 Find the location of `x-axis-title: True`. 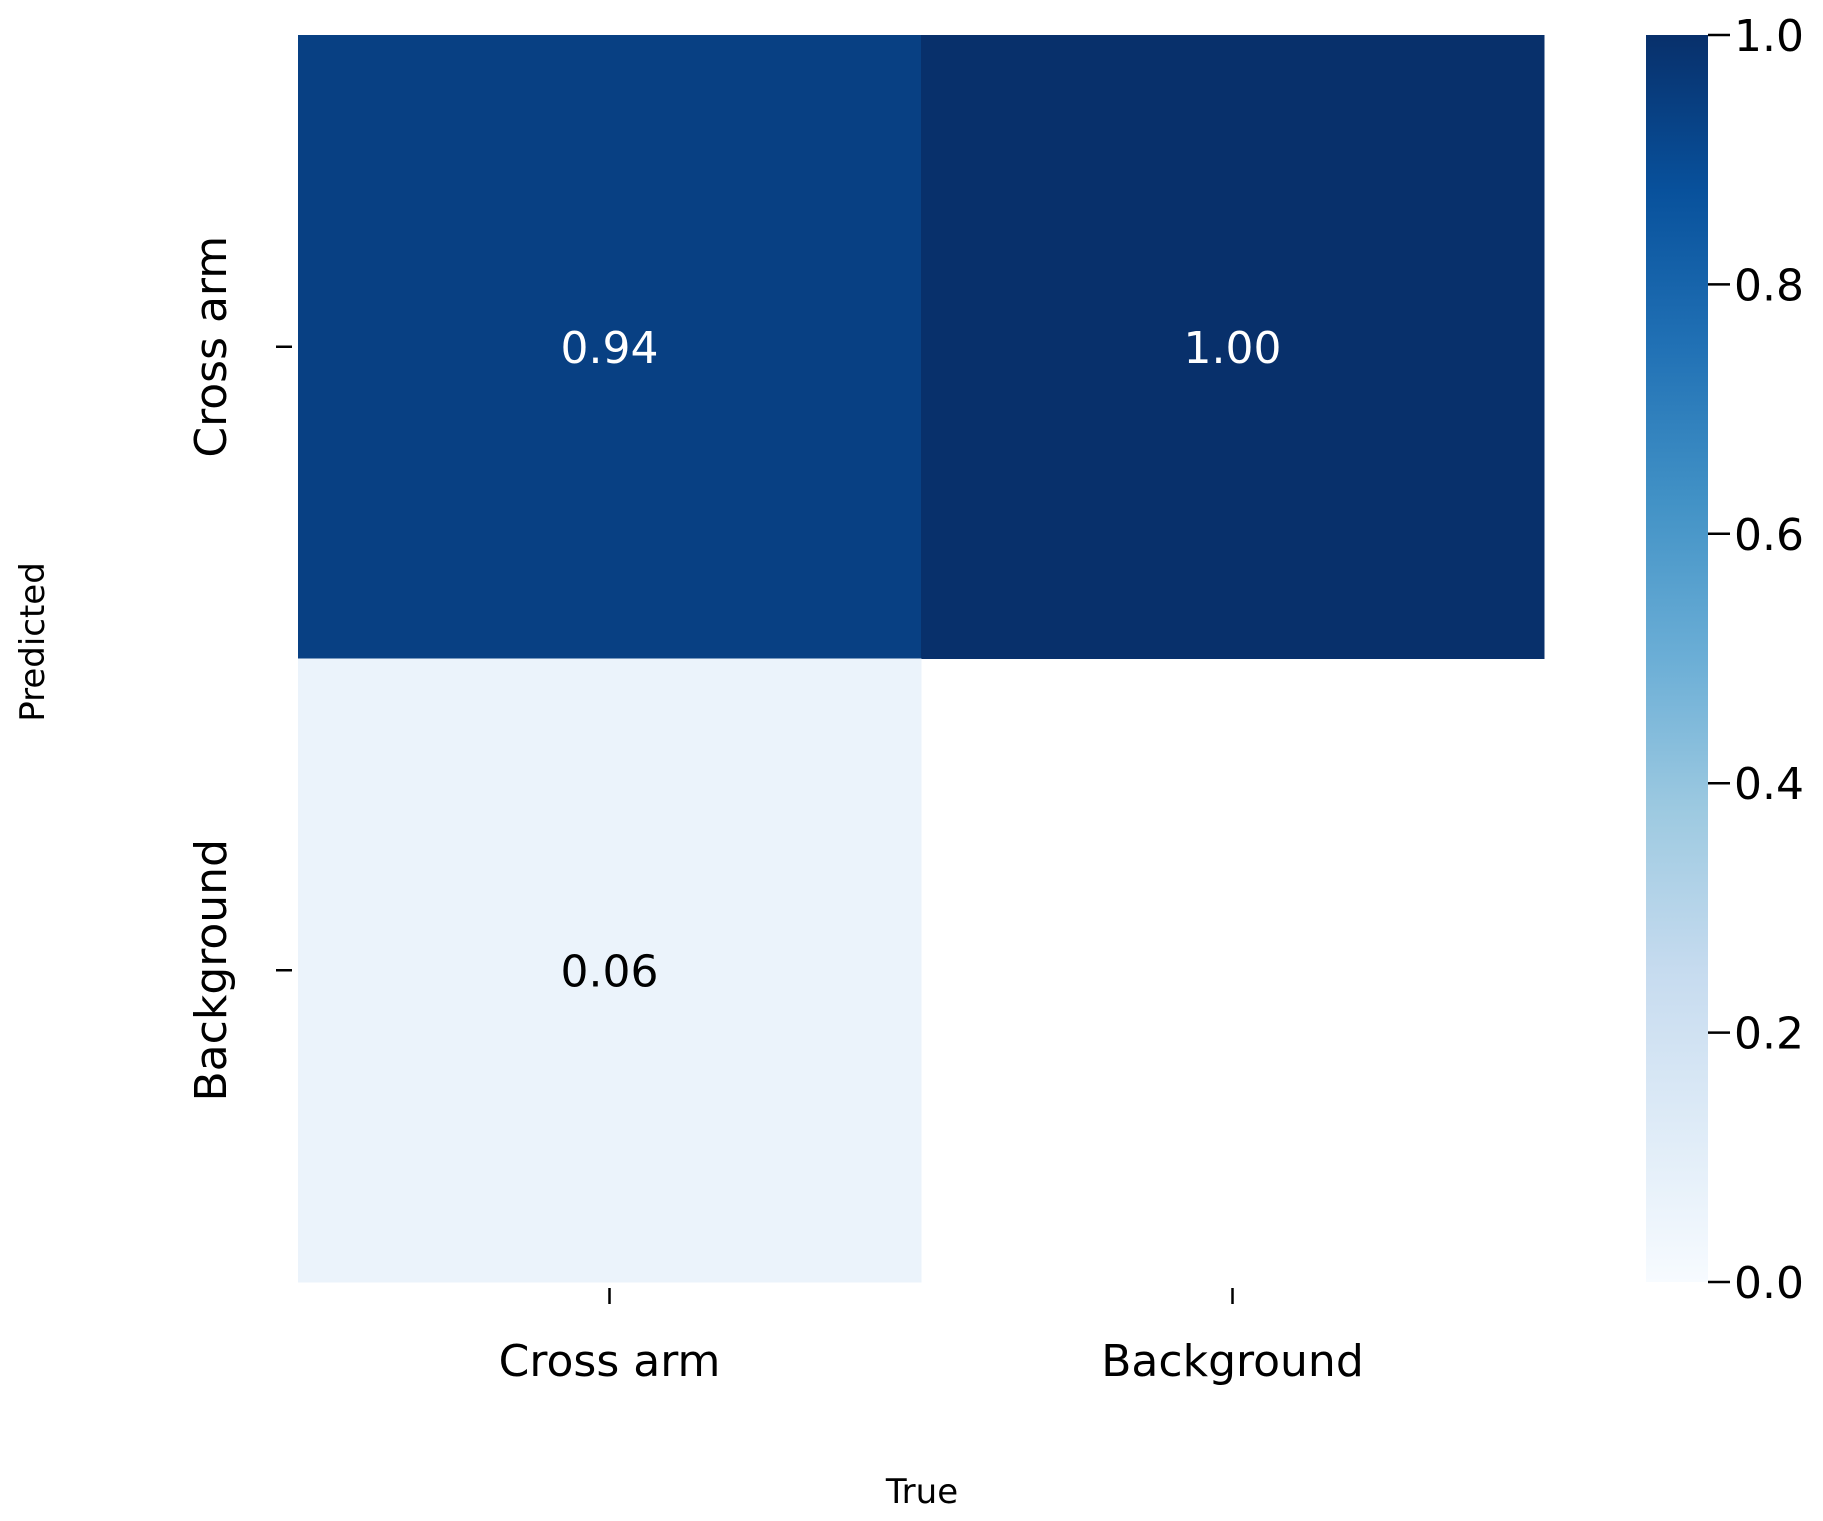

x-axis-title: True is located at coordinates (921, 1492).